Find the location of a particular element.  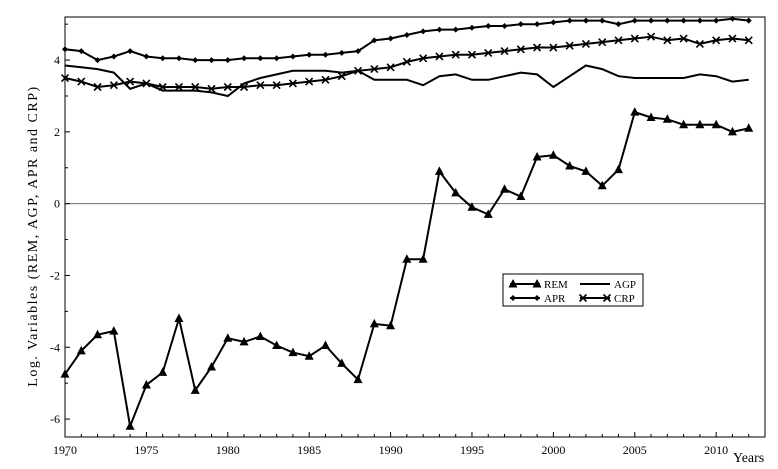

series-crp is located at coordinates (406, 62).